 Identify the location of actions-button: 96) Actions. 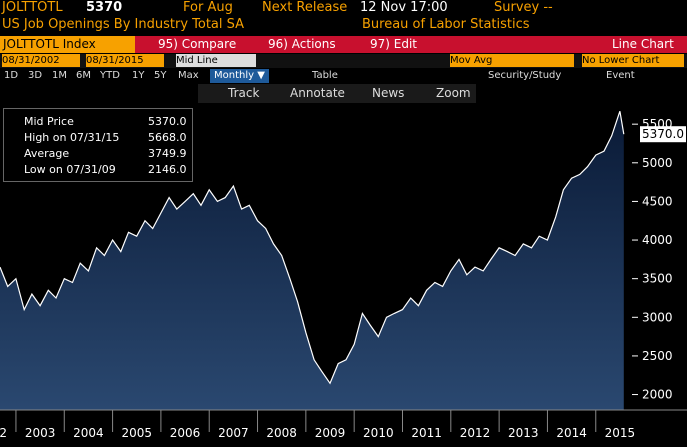
(302, 44).